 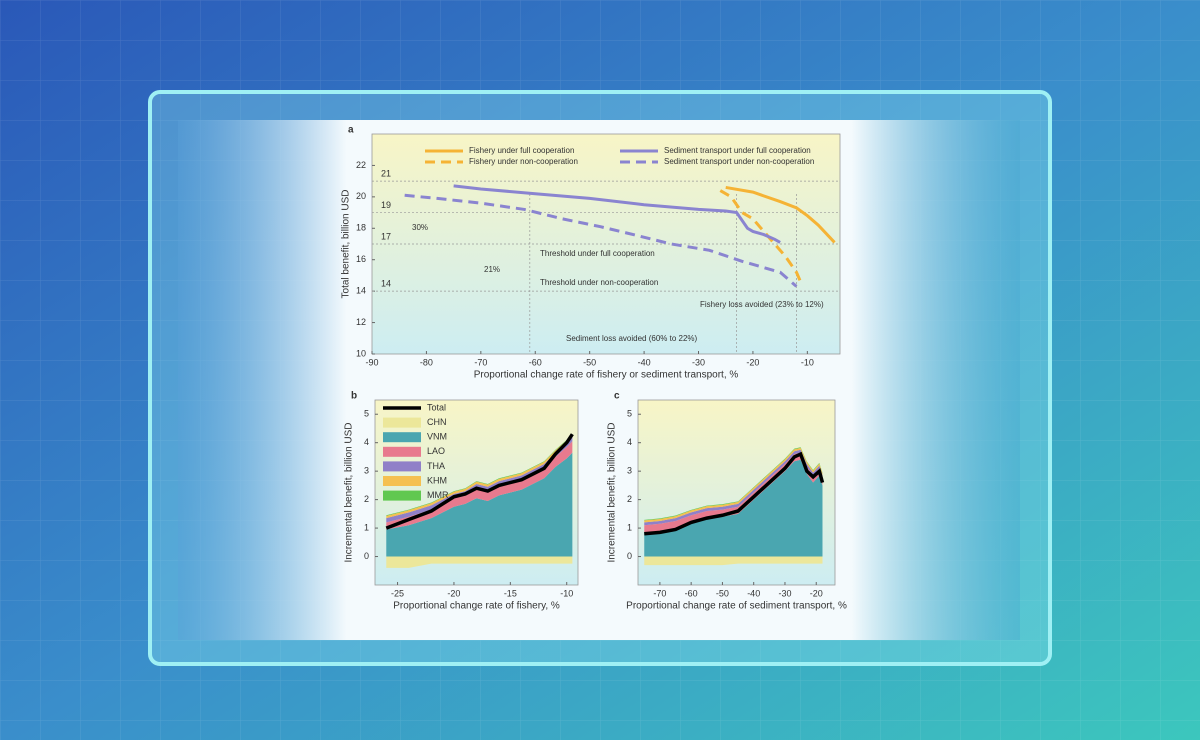 What do you see at coordinates (351, 130) in the screenshot?
I see `panel-label: a` at bounding box center [351, 130].